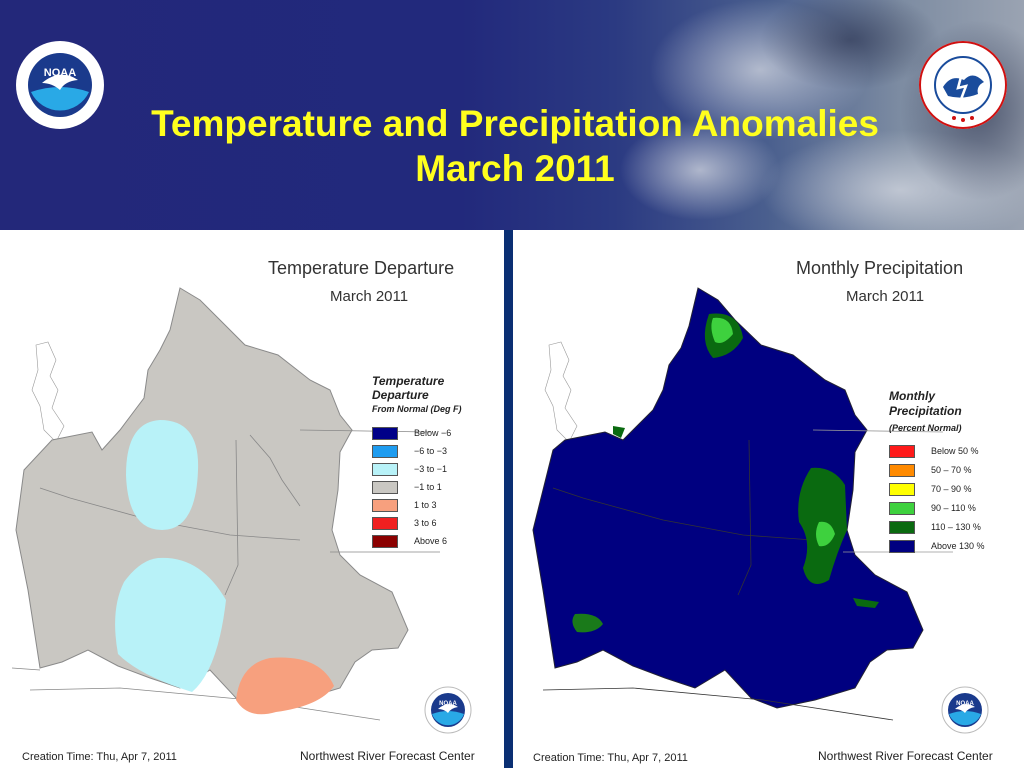  What do you see at coordinates (912, 396) in the screenshot?
I see `precipitation-legend-title-1: Monthly` at bounding box center [912, 396].